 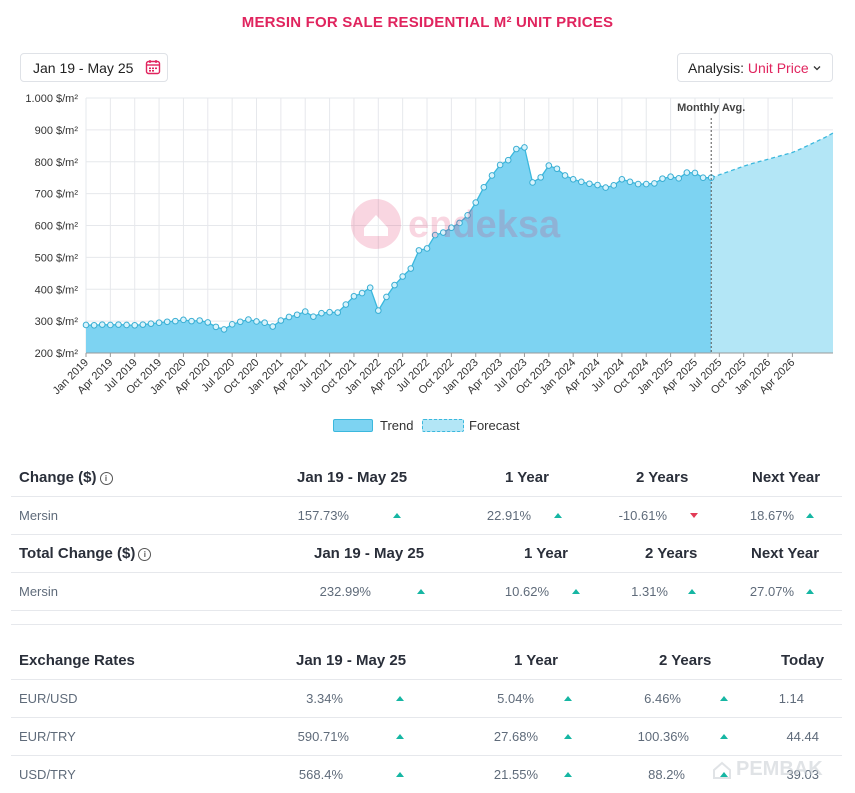 I want to click on y-tick-label: 900 $/m², so click(x=57, y=131).